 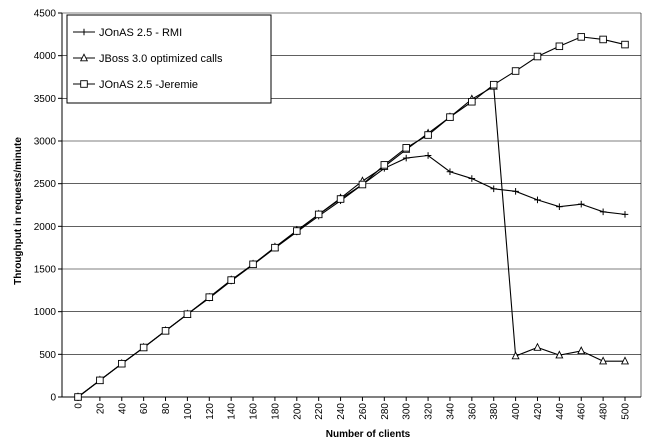 What do you see at coordinates (626, 411) in the screenshot?
I see `x-tick-label: 500` at bounding box center [626, 411].